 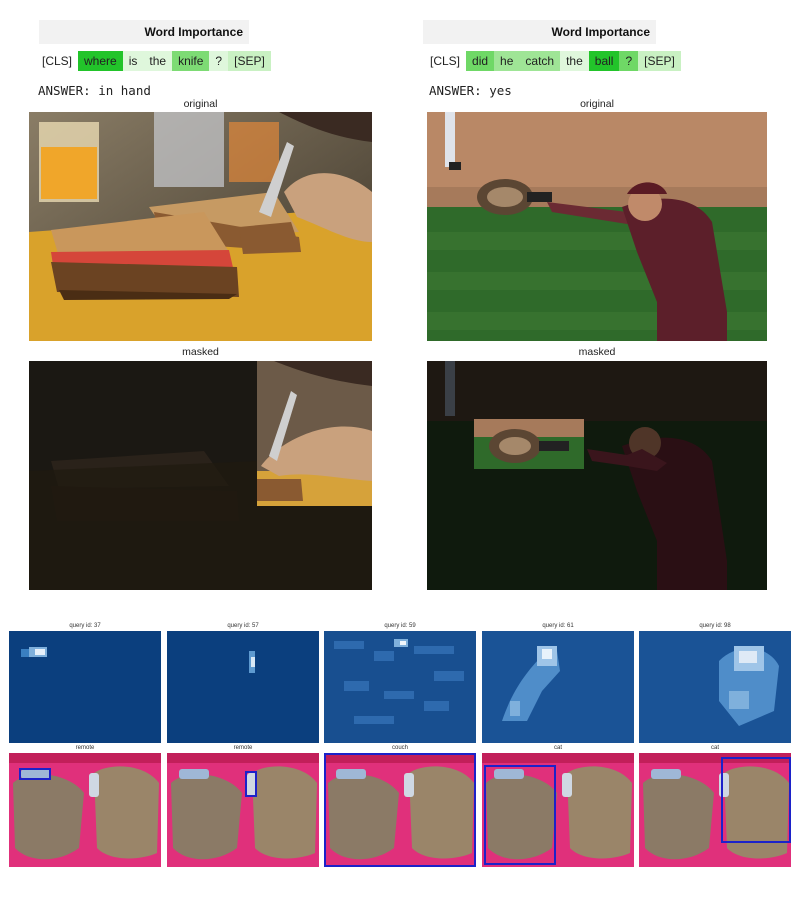 What do you see at coordinates (604, 61) in the screenshot?
I see `token: ball` at bounding box center [604, 61].